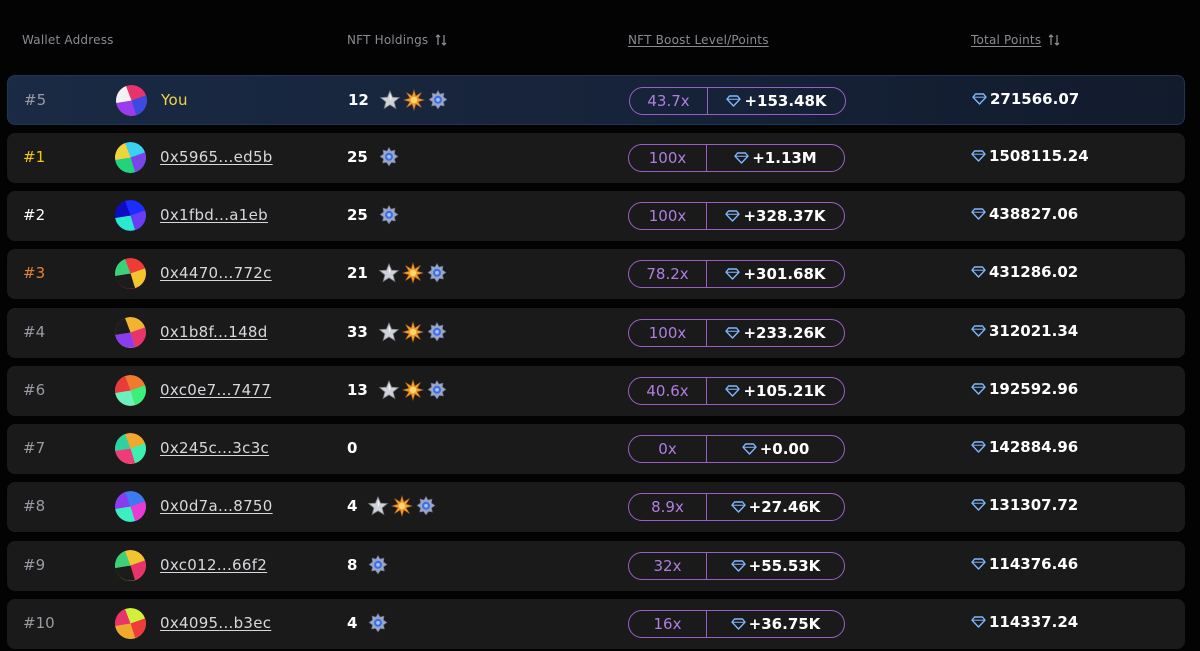  Describe the element at coordinates (1035, 99) in the screenshot. I see `total-points-value: 271566.07` at that location.